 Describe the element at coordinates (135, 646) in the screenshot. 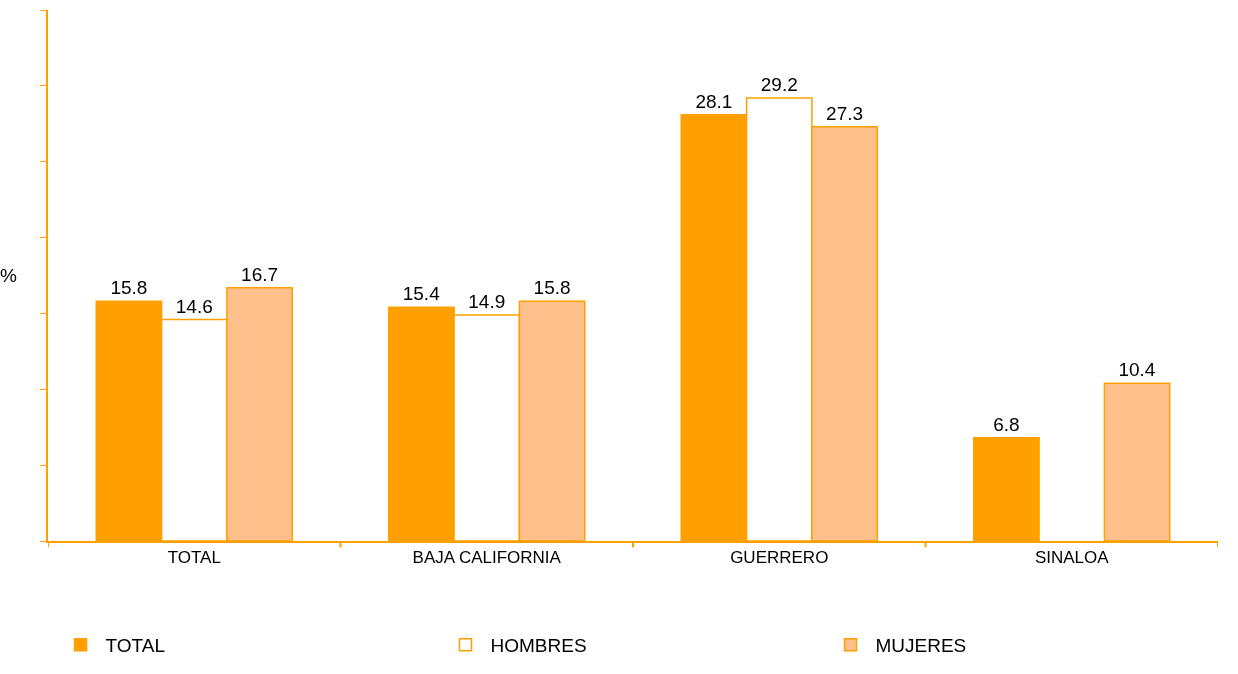

I see `legend-label: TOTAL` at that location.